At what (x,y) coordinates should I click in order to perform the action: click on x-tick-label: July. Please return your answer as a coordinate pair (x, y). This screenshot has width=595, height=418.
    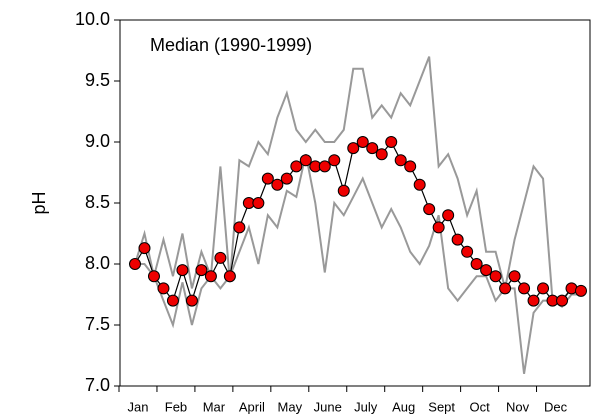
    Looking at the image, I should click on (366, 406).